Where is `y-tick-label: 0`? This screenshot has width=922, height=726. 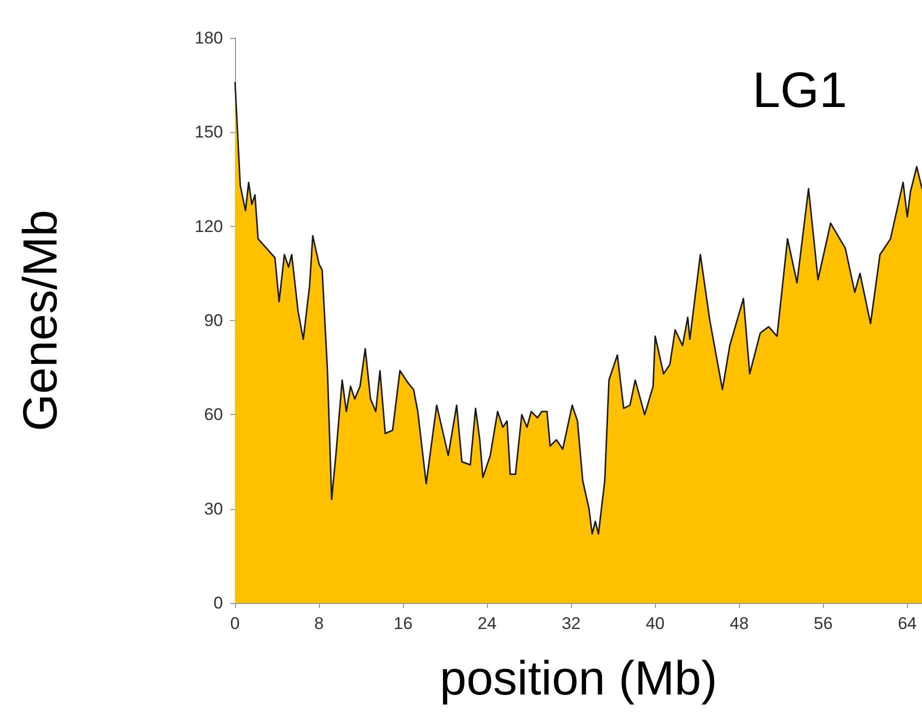 y-tick-label: 0 is located at coordinates (218, 603).